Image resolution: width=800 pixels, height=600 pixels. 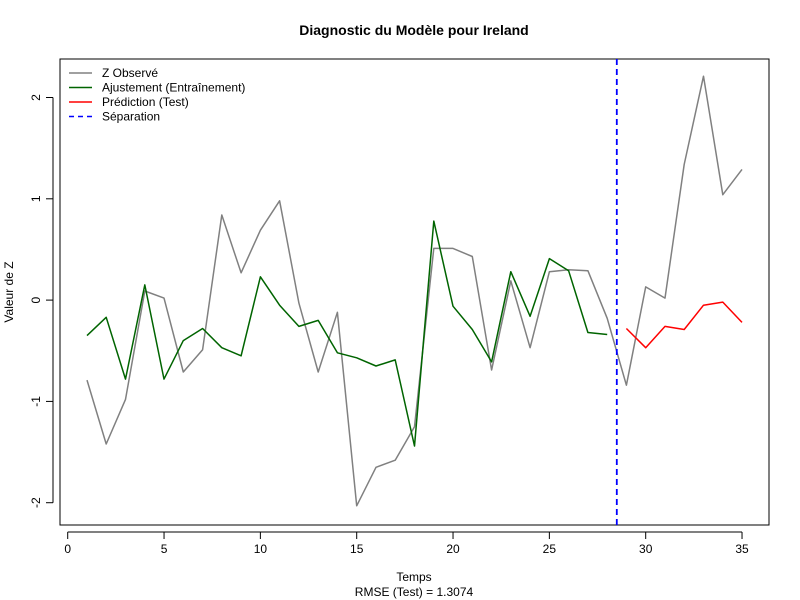 What do you see at coordinates (413, 577) in the screenshot?
I see `x-axis-label: Temps` at bounding box center [413, 577].